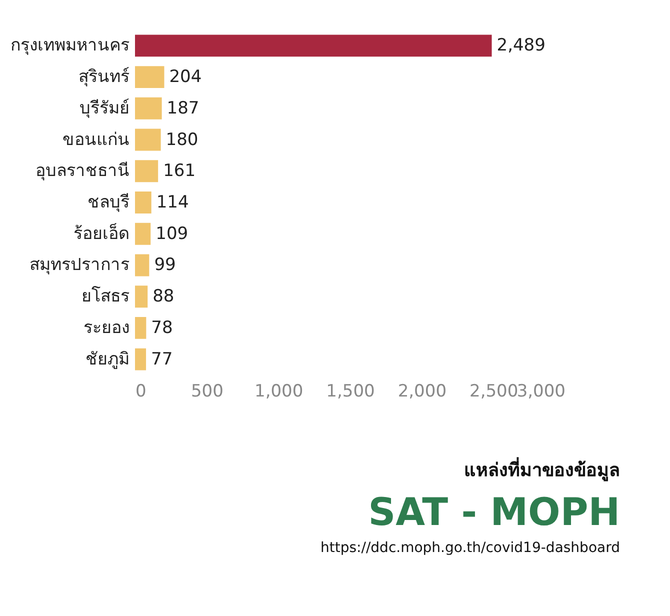 The width and height of the screenshot is (670, 616). What do you see at coordinates (541, 470) in the screenshot?
I see `text: แหล่งที่มาของข้อมูล` at bounding box center [541, 470].